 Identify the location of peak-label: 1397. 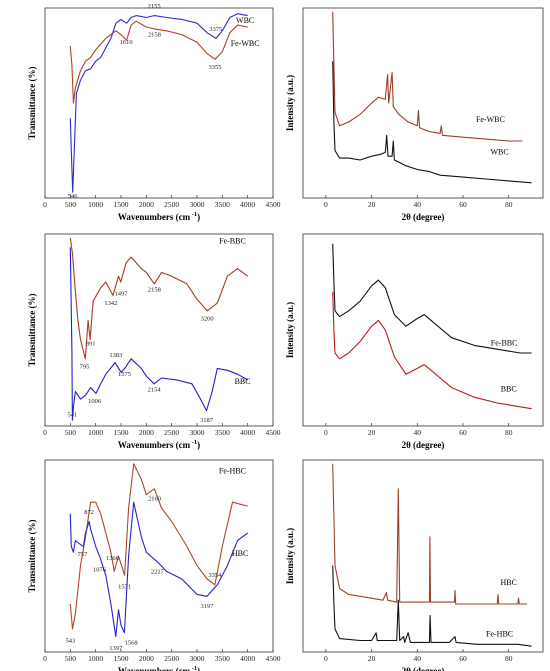
(116, 648).